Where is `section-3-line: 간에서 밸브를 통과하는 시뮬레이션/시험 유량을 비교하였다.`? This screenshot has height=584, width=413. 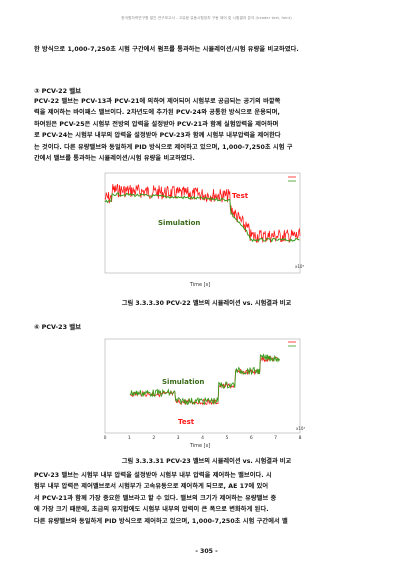 section-3-line: 간에서 밸브를 통과하는 시뮬레이션/시험 유량을 비교하였다. is located at coordinates (114, 159).